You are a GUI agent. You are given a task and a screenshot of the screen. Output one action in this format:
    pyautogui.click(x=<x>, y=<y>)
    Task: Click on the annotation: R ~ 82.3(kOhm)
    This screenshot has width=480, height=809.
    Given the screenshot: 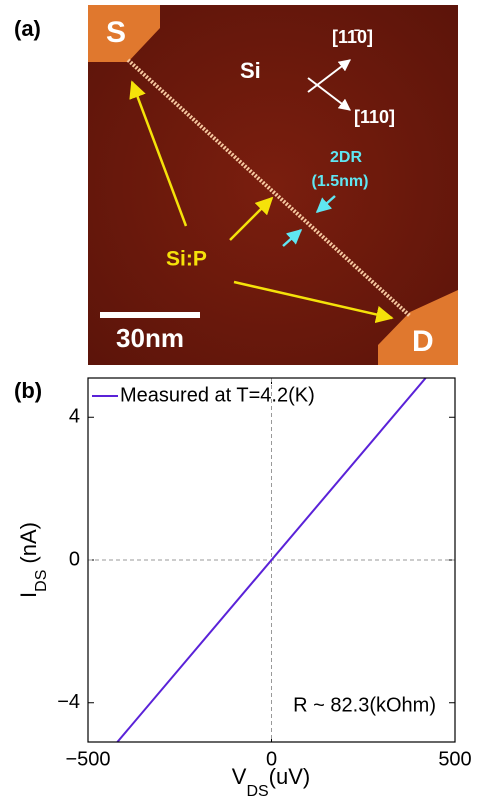 What is the action you would take?
    pyautogui.click(x=364, y=705)
    